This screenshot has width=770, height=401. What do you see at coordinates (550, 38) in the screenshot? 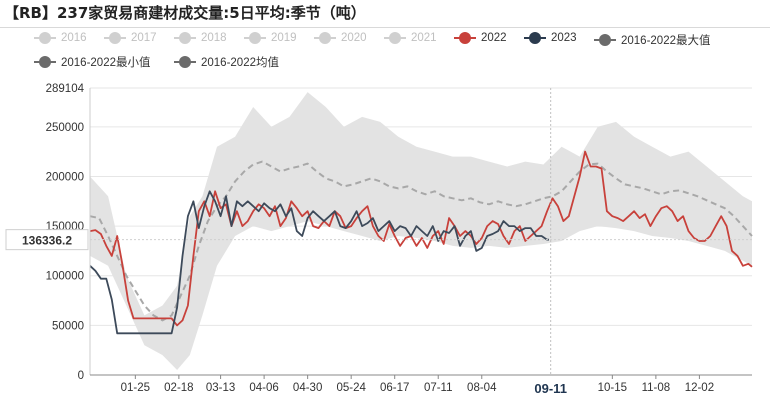
I see `legend-item-8: 2023` at bounding box center [550, 38].